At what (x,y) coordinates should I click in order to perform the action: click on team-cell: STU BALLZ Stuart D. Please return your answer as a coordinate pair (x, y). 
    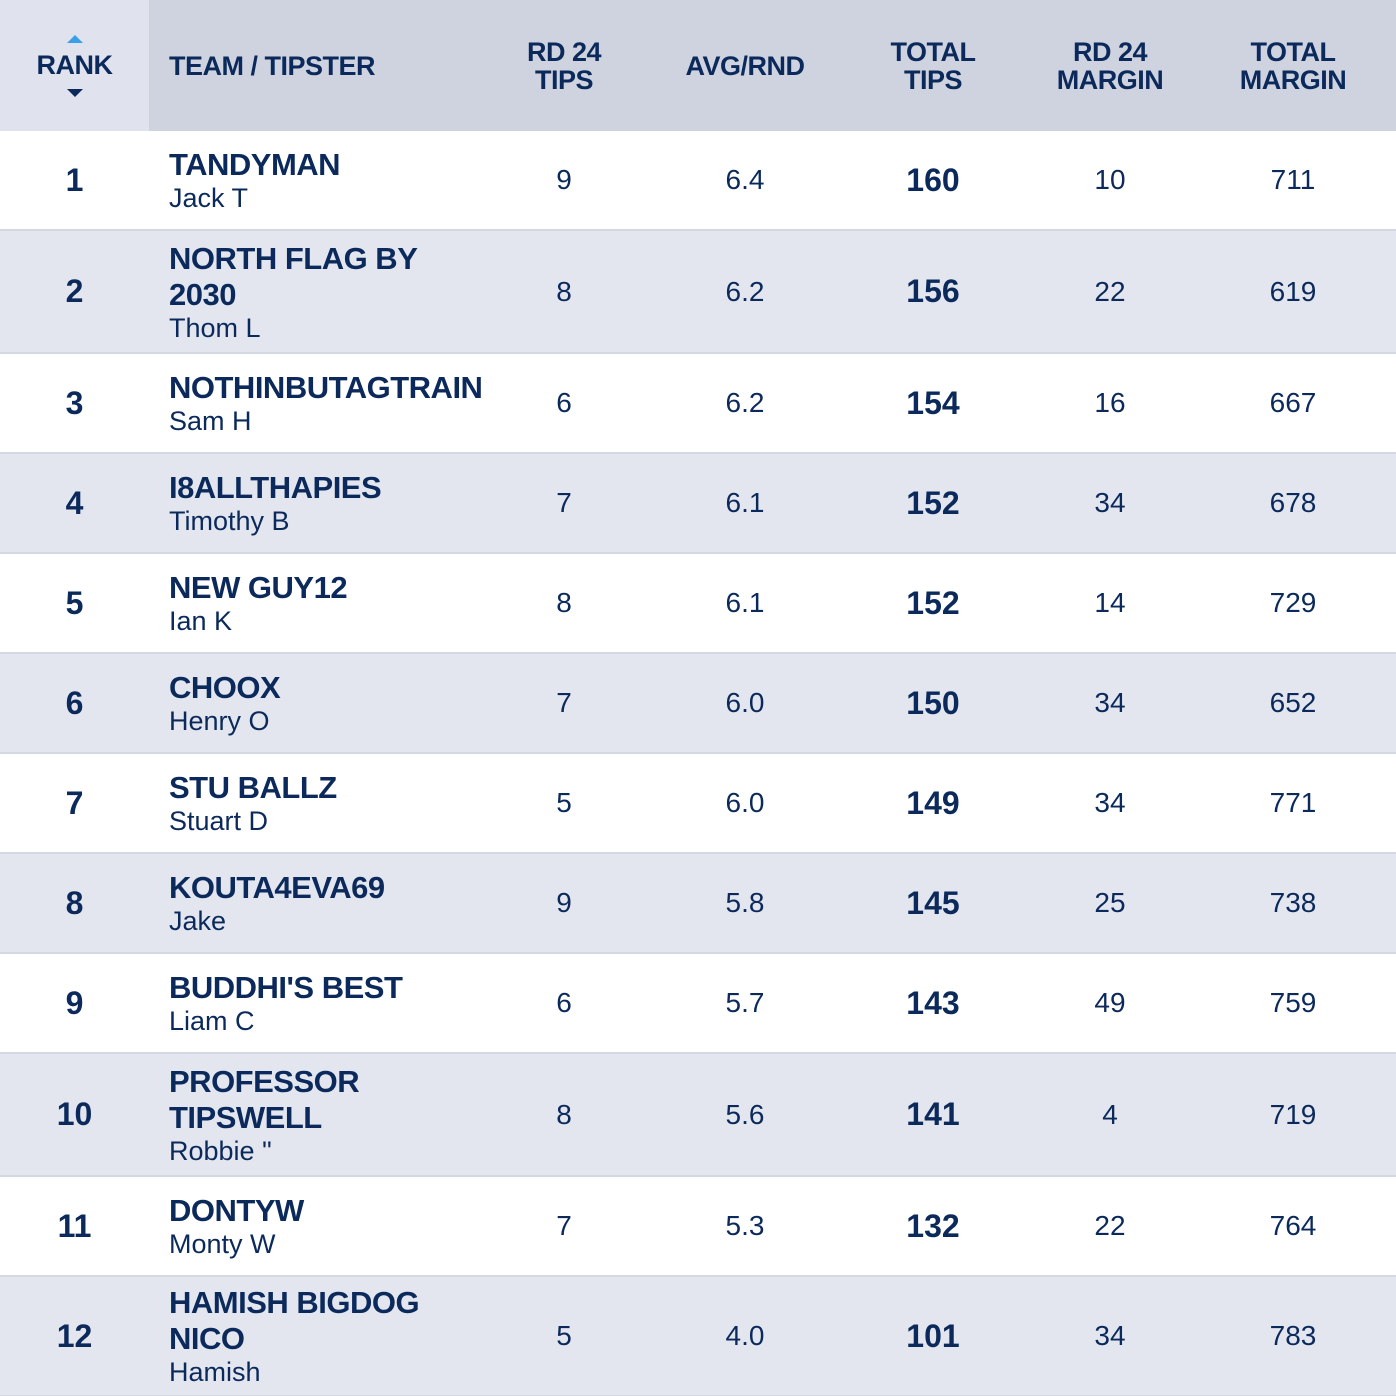
    Looking at the image, I should click on (311, 803).